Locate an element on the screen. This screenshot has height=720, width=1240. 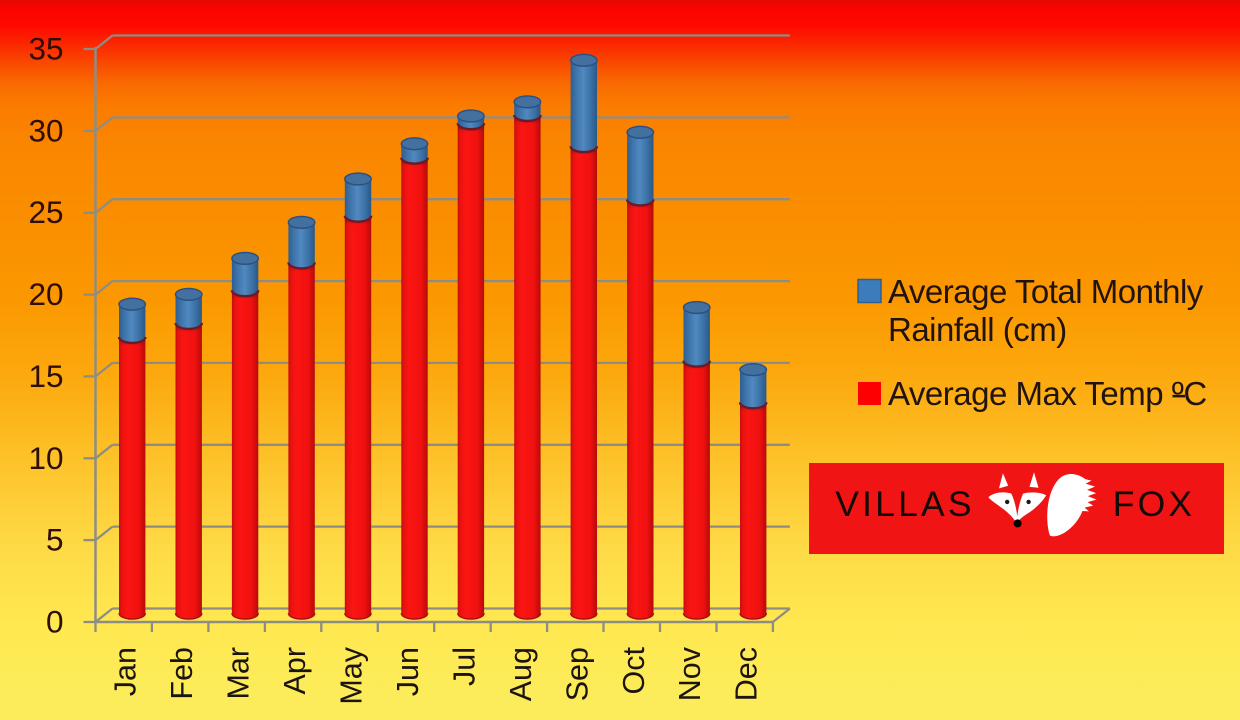
svg-text: Sep is located at coordinates (577, 674).